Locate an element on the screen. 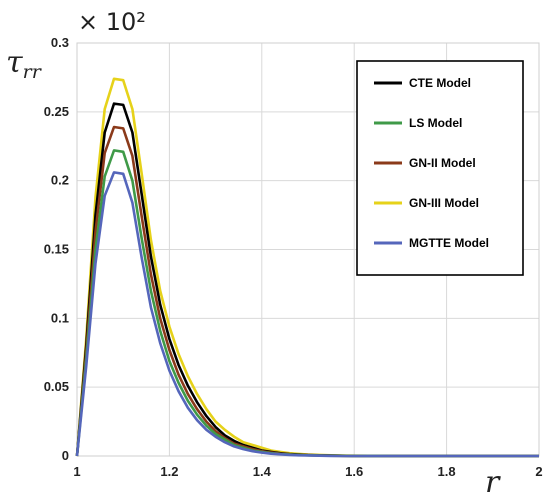 This screenshot has height=500, width=550. y-tick-label: 0.05 is located at coordinates (56, 386).